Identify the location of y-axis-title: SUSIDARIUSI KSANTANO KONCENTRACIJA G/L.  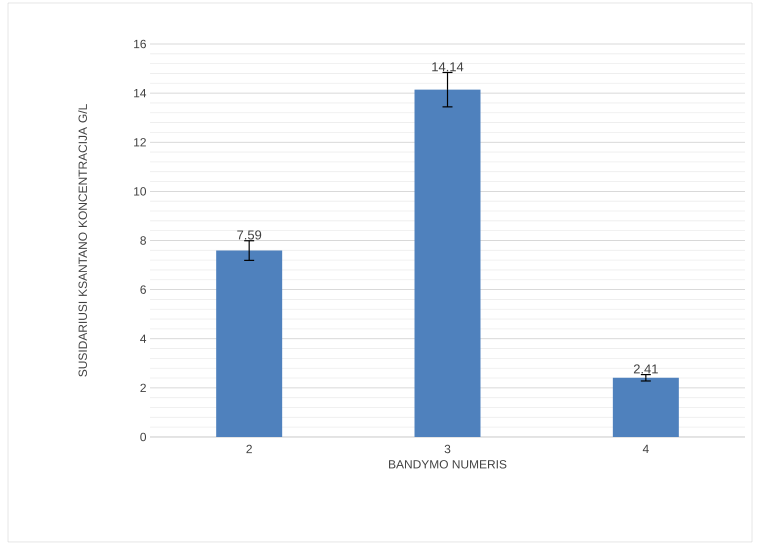
(82, 240).